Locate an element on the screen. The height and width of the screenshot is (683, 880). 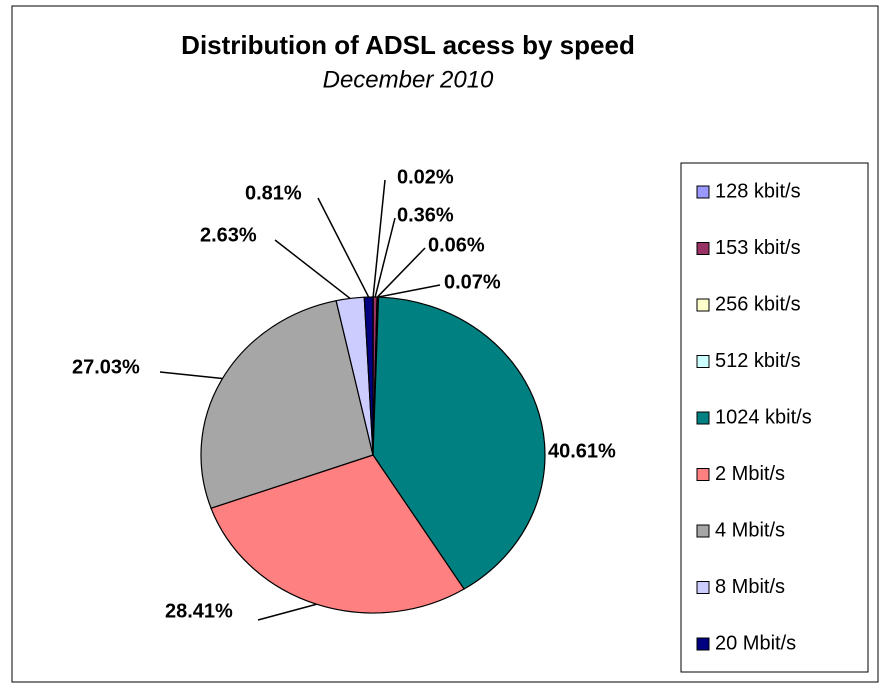
data-label: 2.63% is located at coordinates (228, 235).